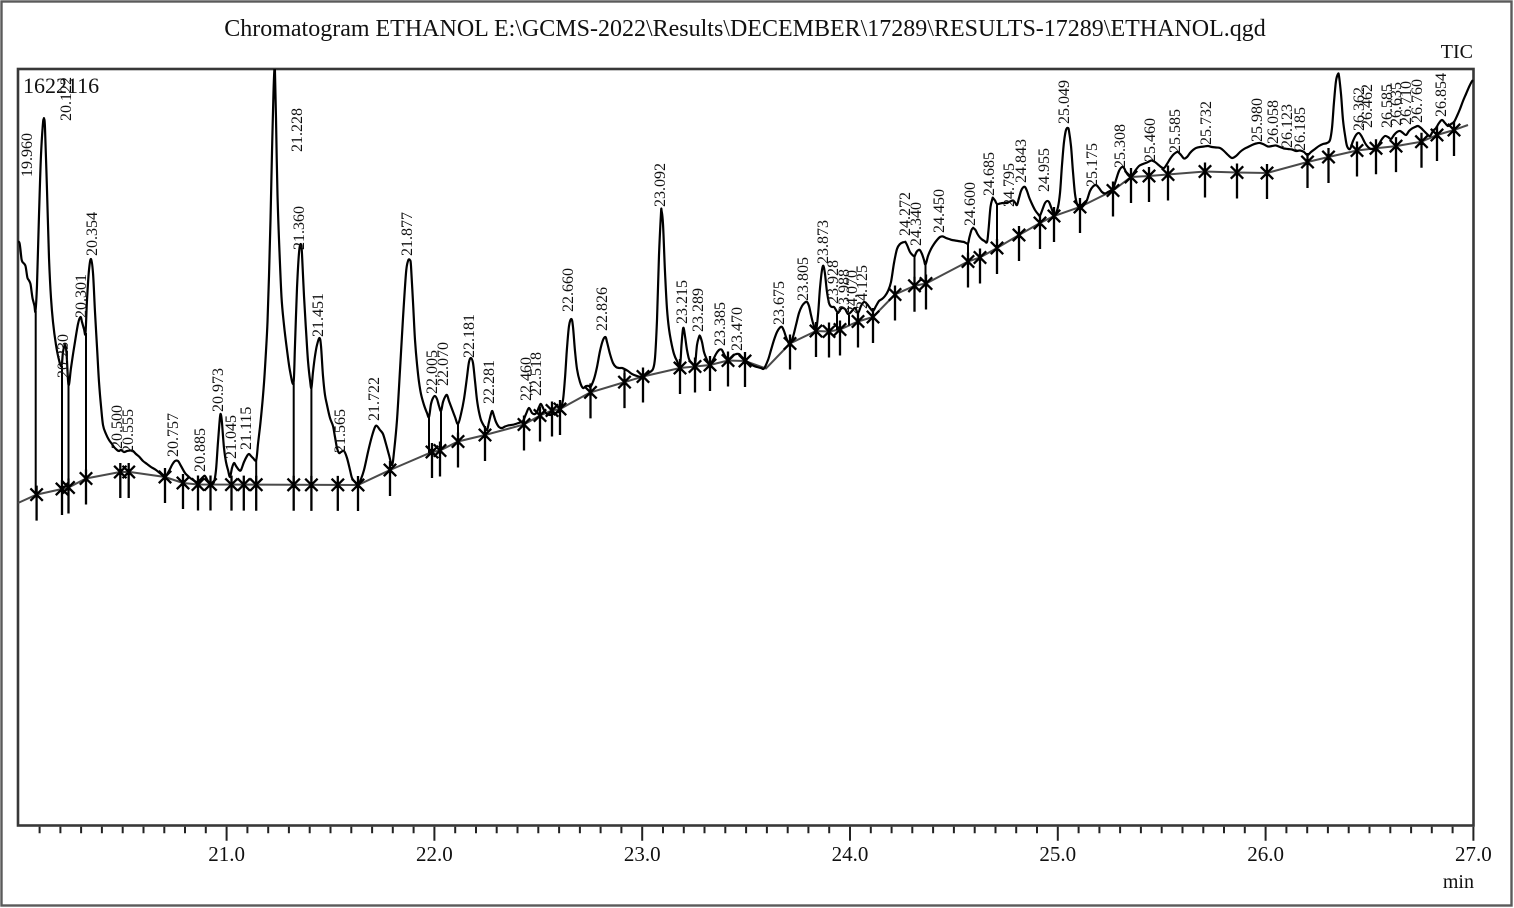  I want to click on svg-text: 21.722, so click(374, 399).